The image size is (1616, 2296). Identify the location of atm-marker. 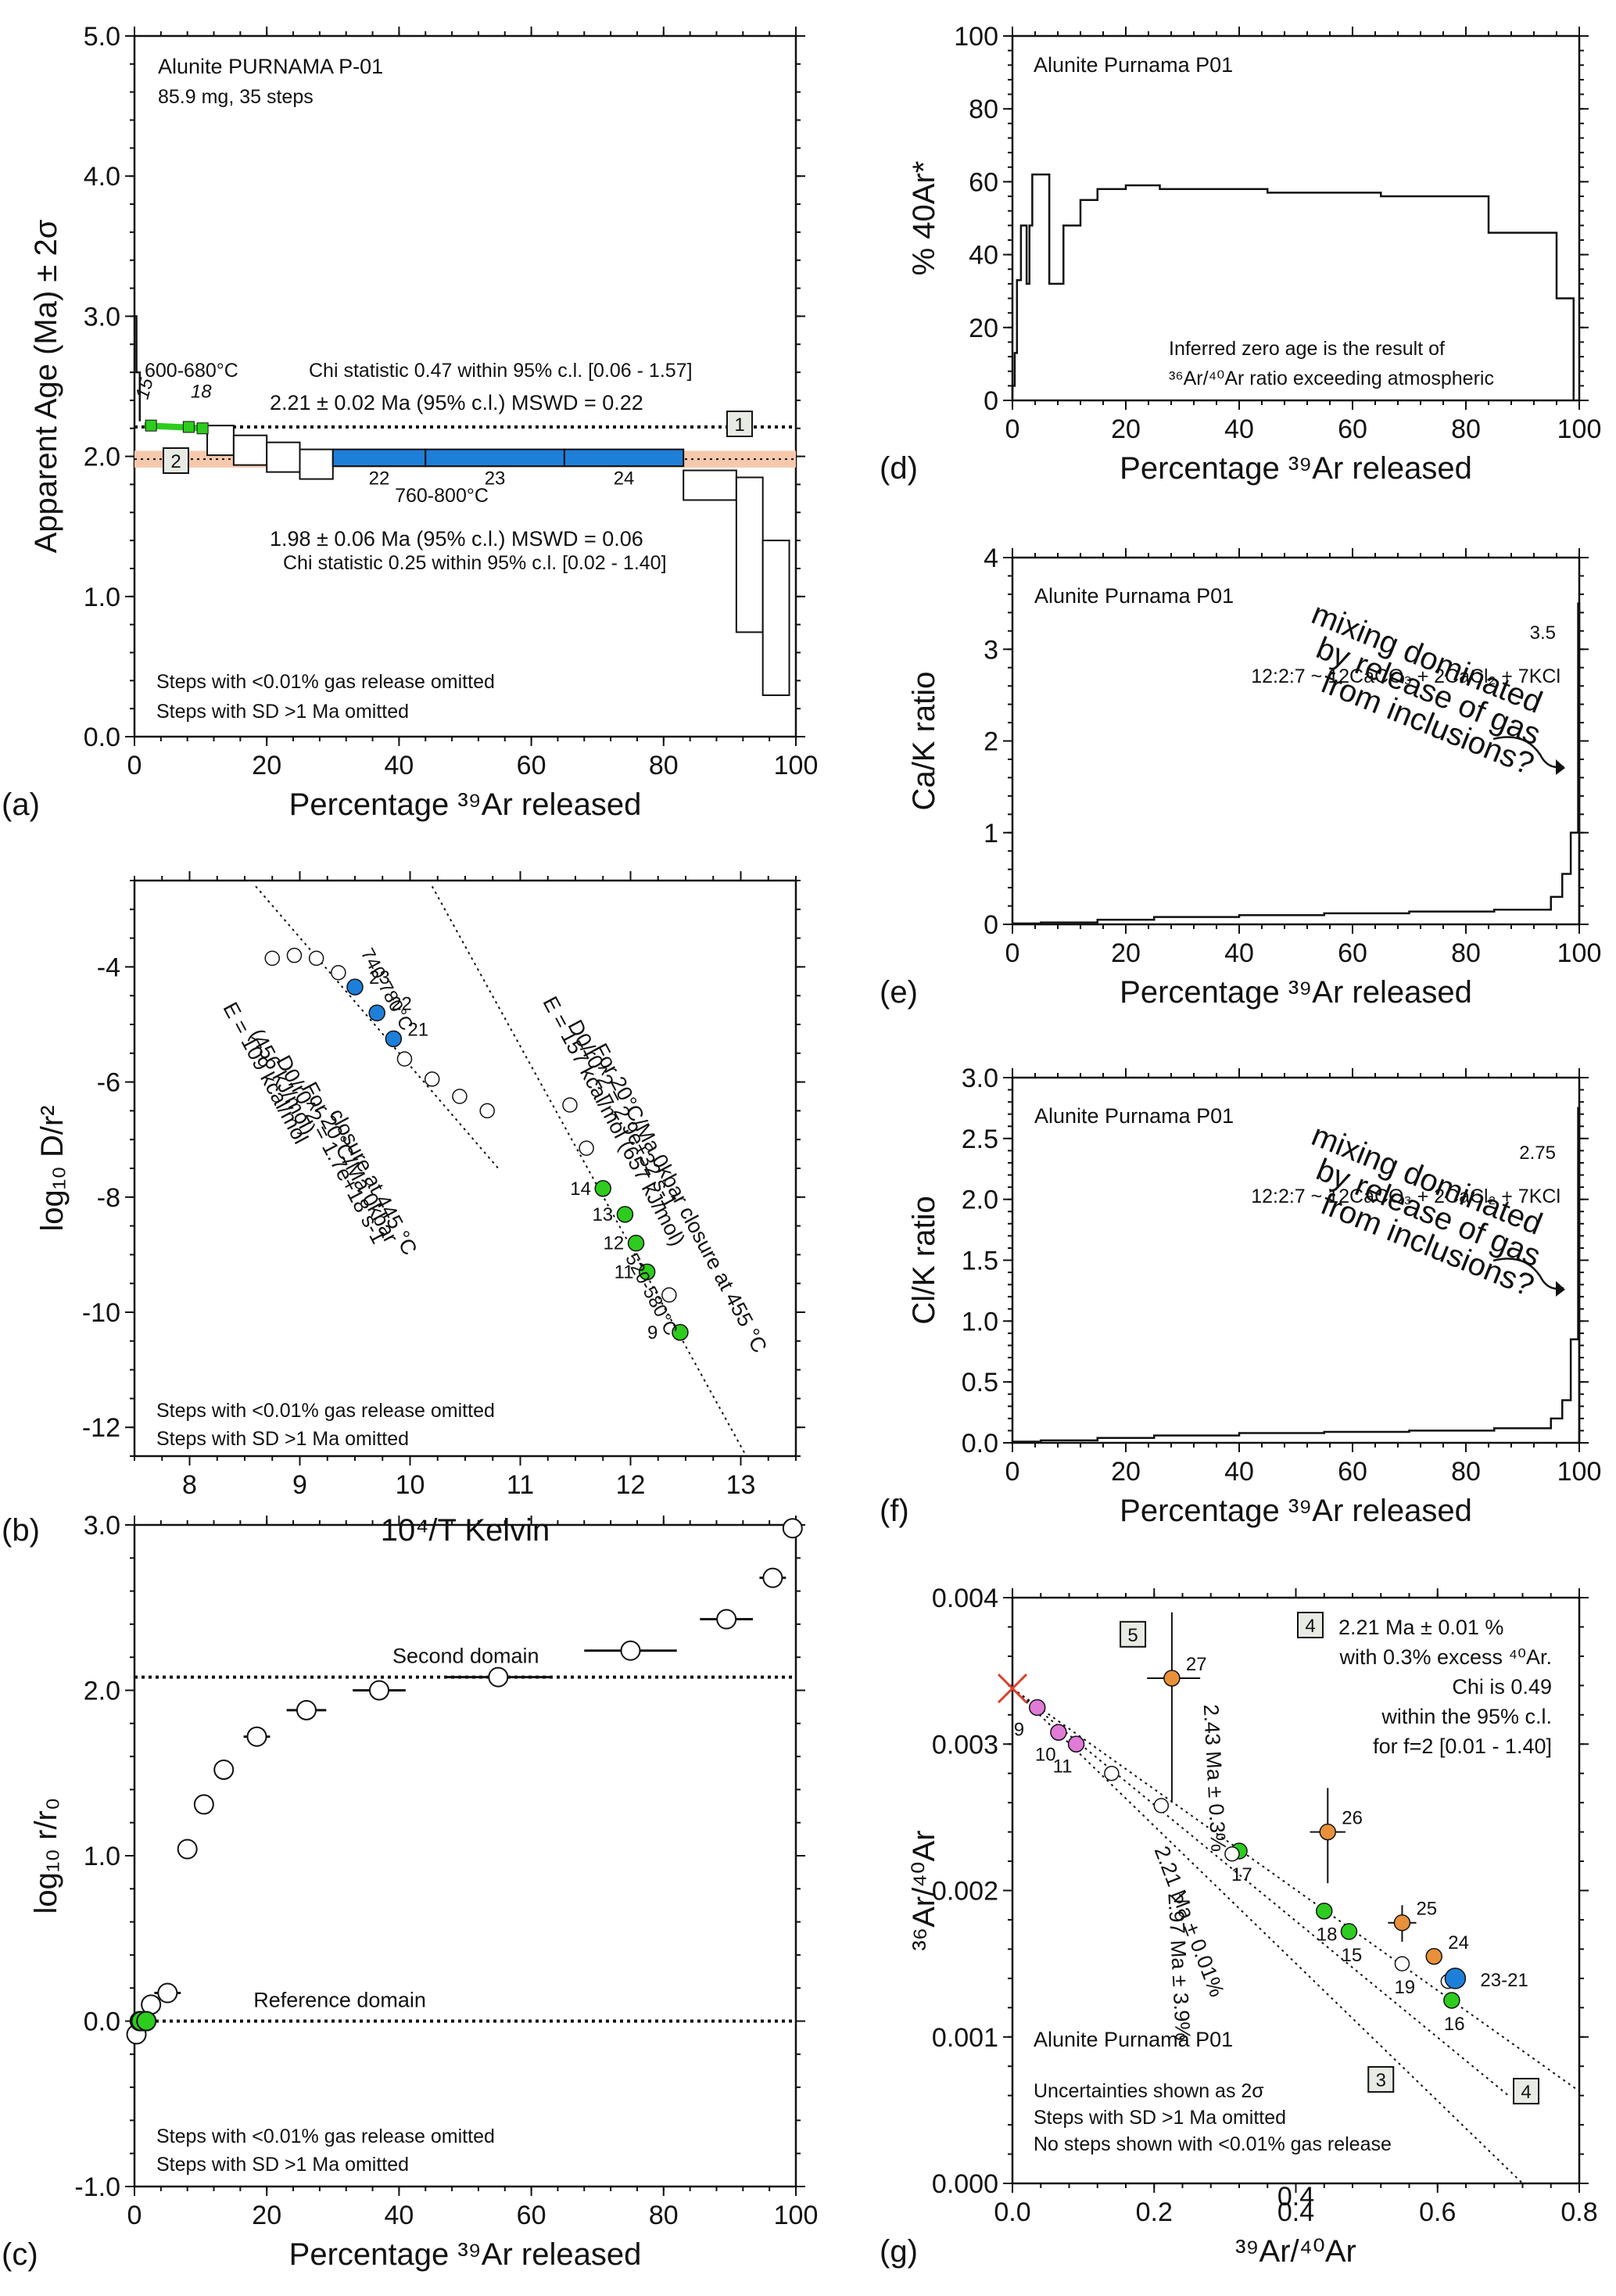
(1013, 1689).